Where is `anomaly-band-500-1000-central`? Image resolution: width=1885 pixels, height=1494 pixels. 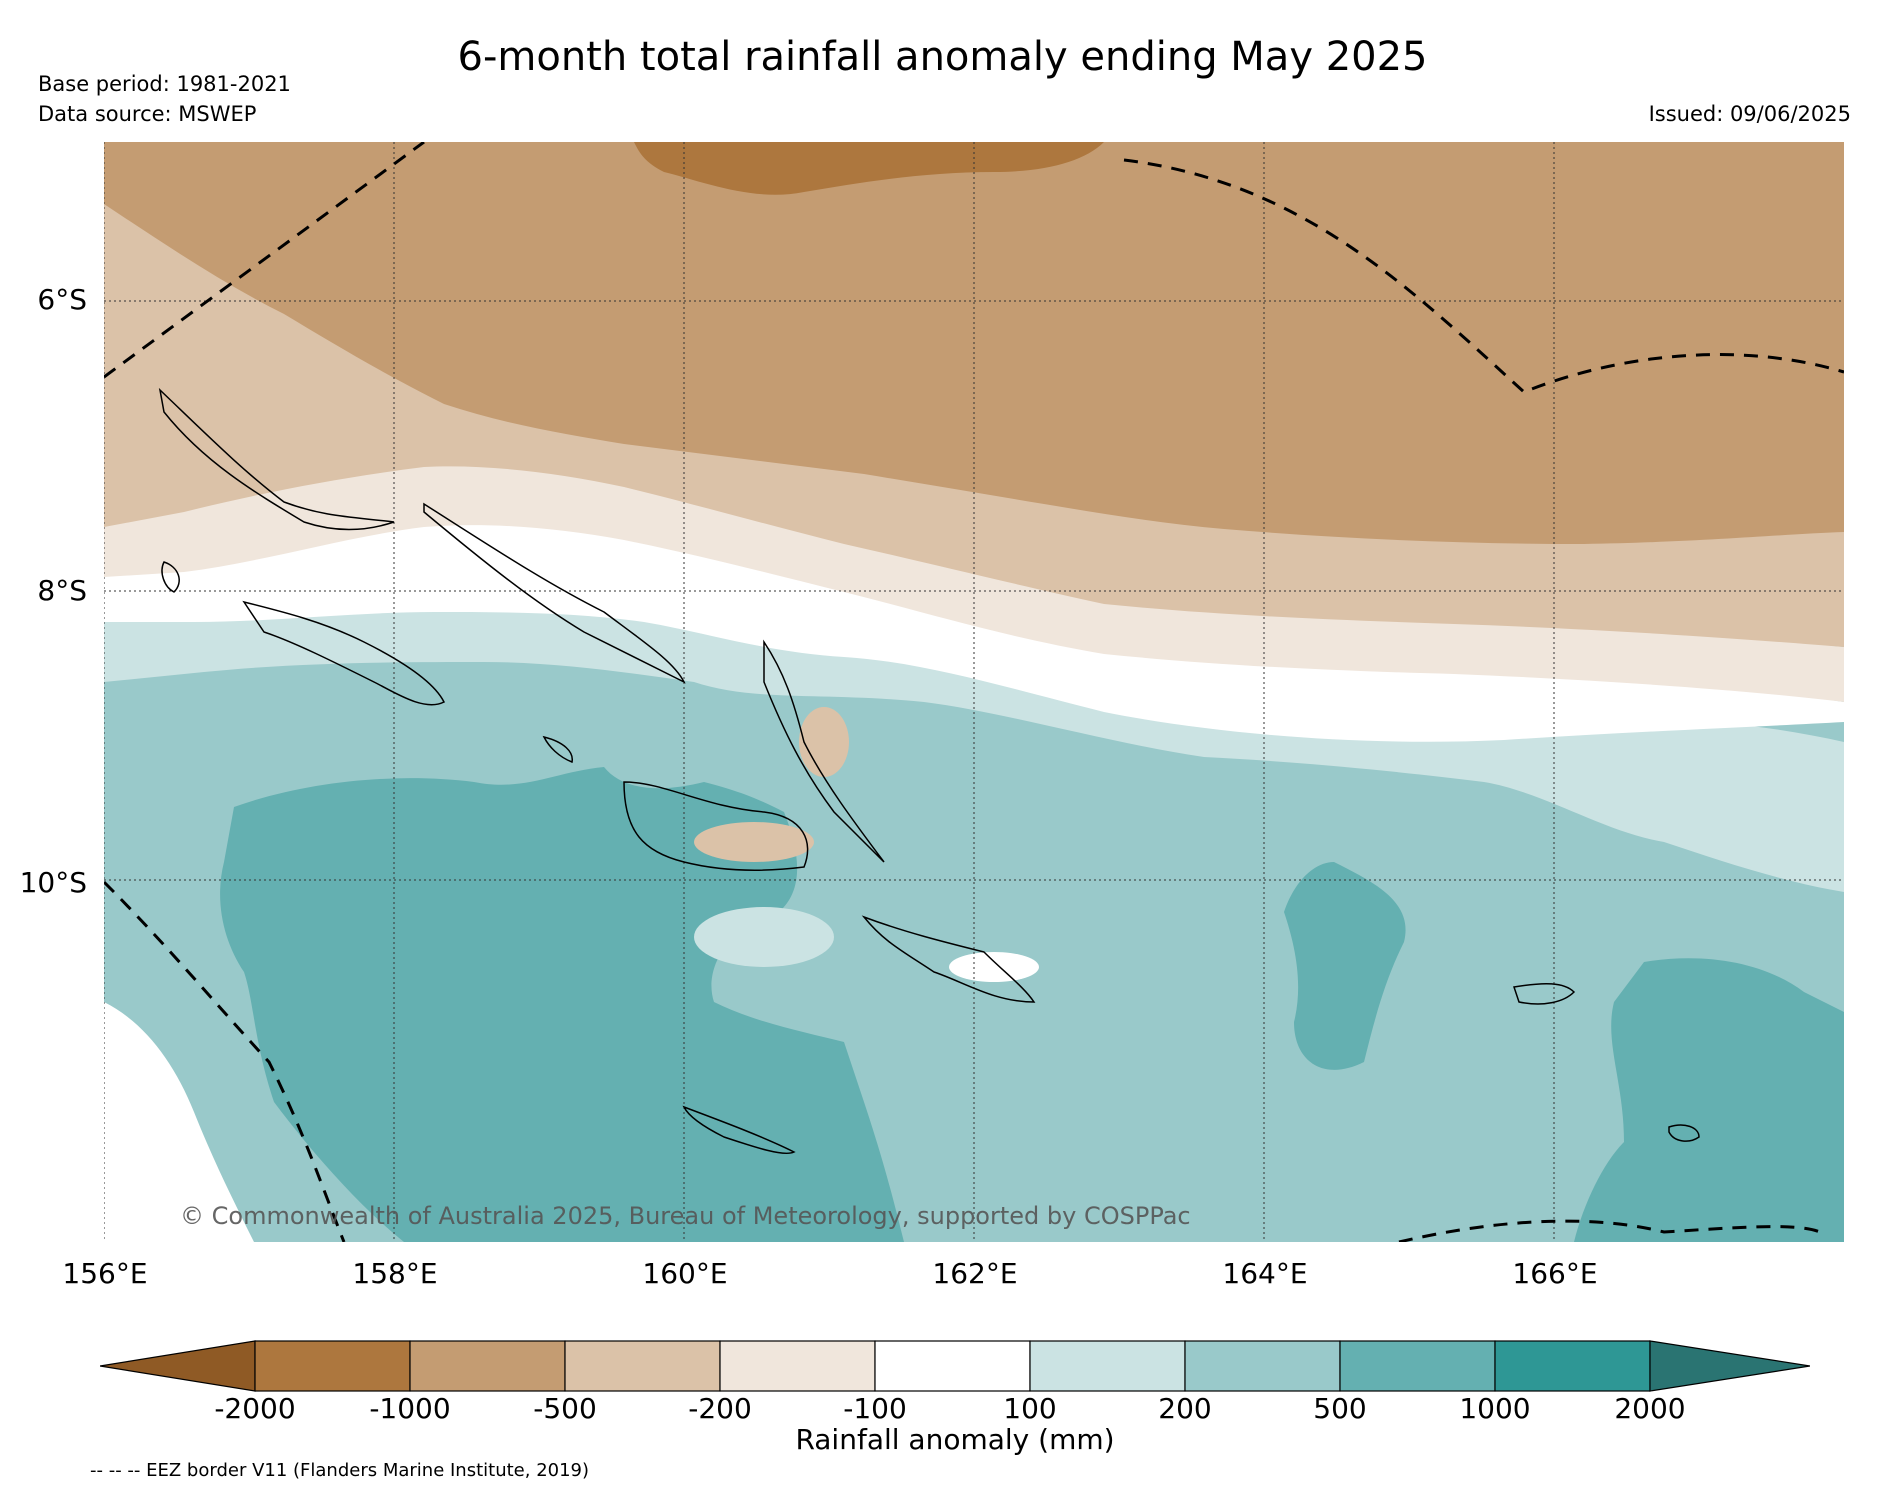 anomaly-band-500-1000-central is located at coordinates (1345, 966).